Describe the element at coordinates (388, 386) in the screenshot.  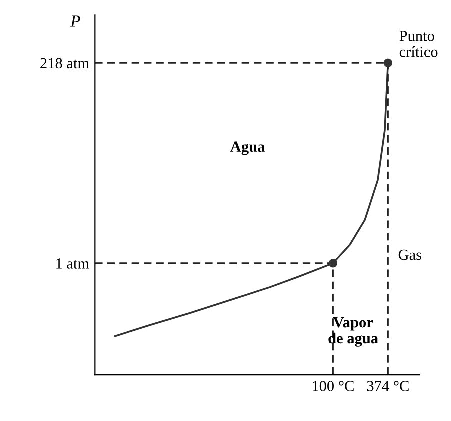
I see `x-tick-label: 374 °C` at that location.